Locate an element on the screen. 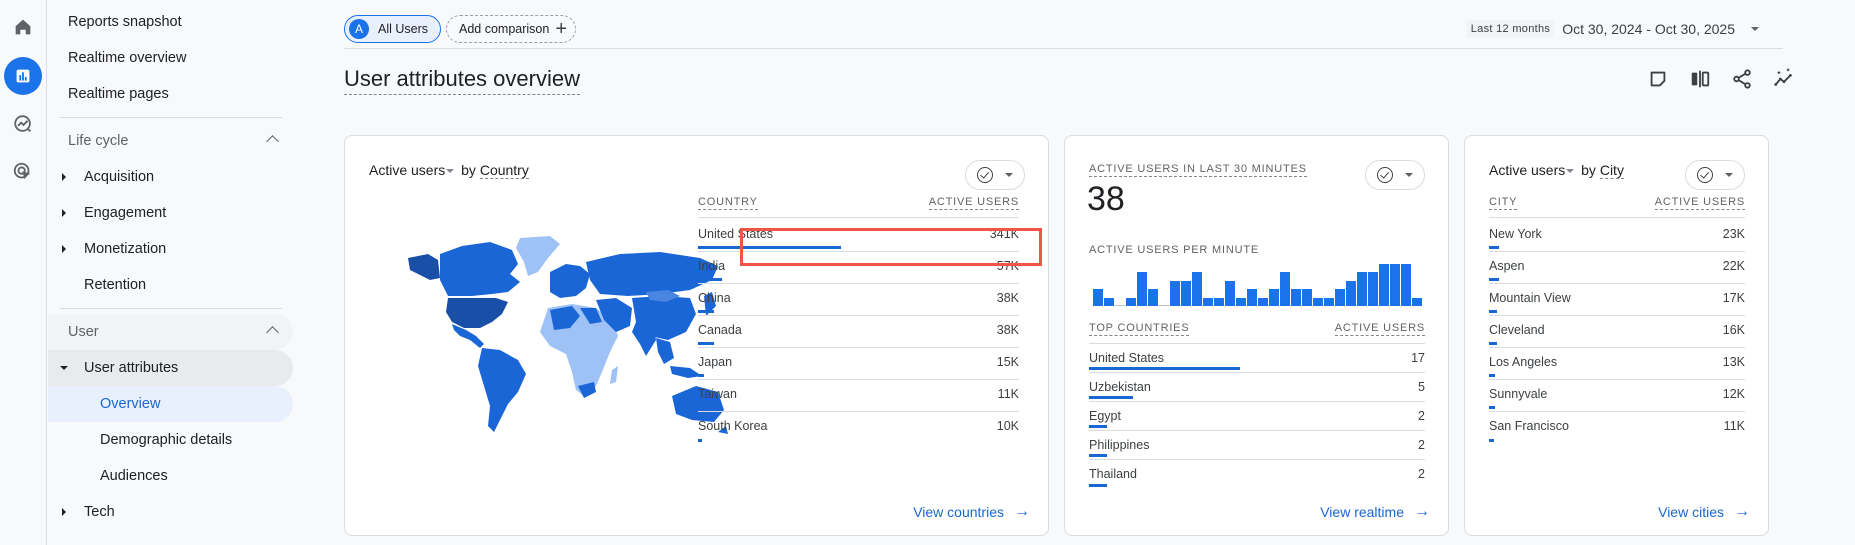 Image resolution: width=1855 pixels, height=545 pixels. add-comparison-button: Add comparison + is located at coordinates (511, 29).